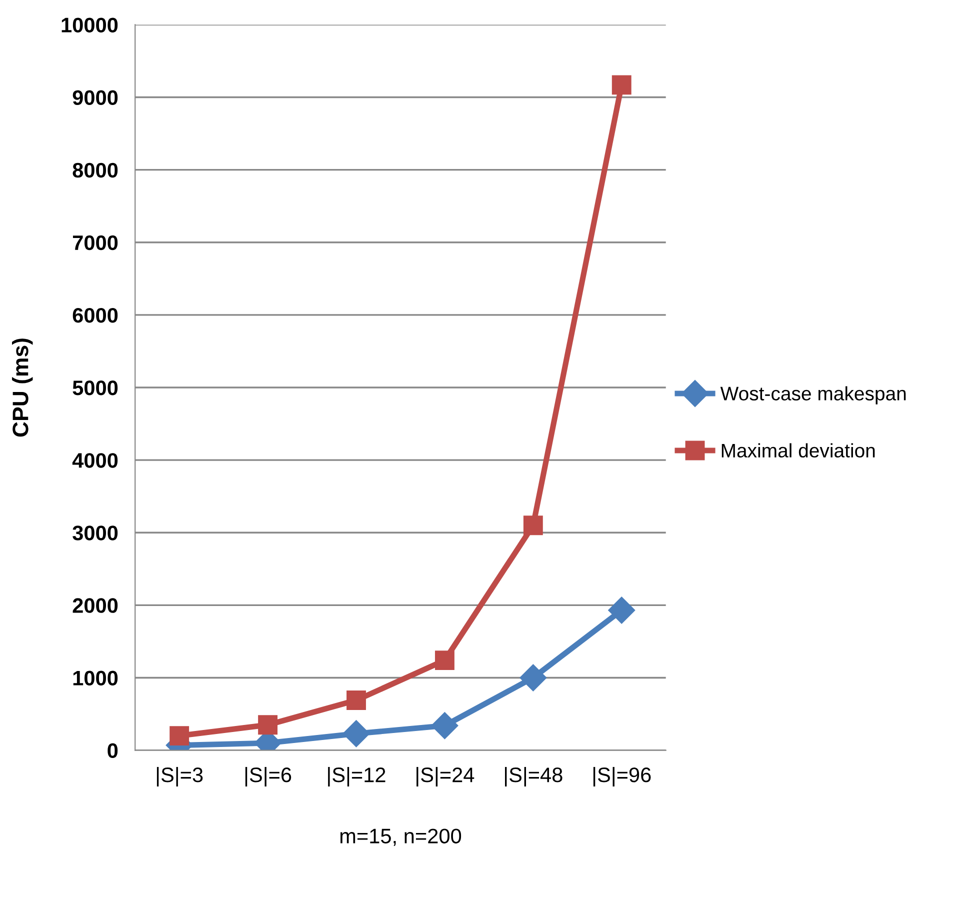 The image size is (965, 915). I want to click on x-tick-label: |S|=24, so click(445, 776).